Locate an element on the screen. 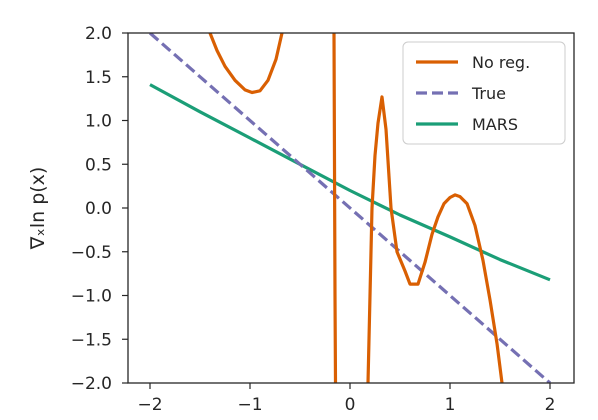 Image resolution: width=598 pixels, height=420 pixels. x-tick-label: −2 is located at coordinates (149, 405).